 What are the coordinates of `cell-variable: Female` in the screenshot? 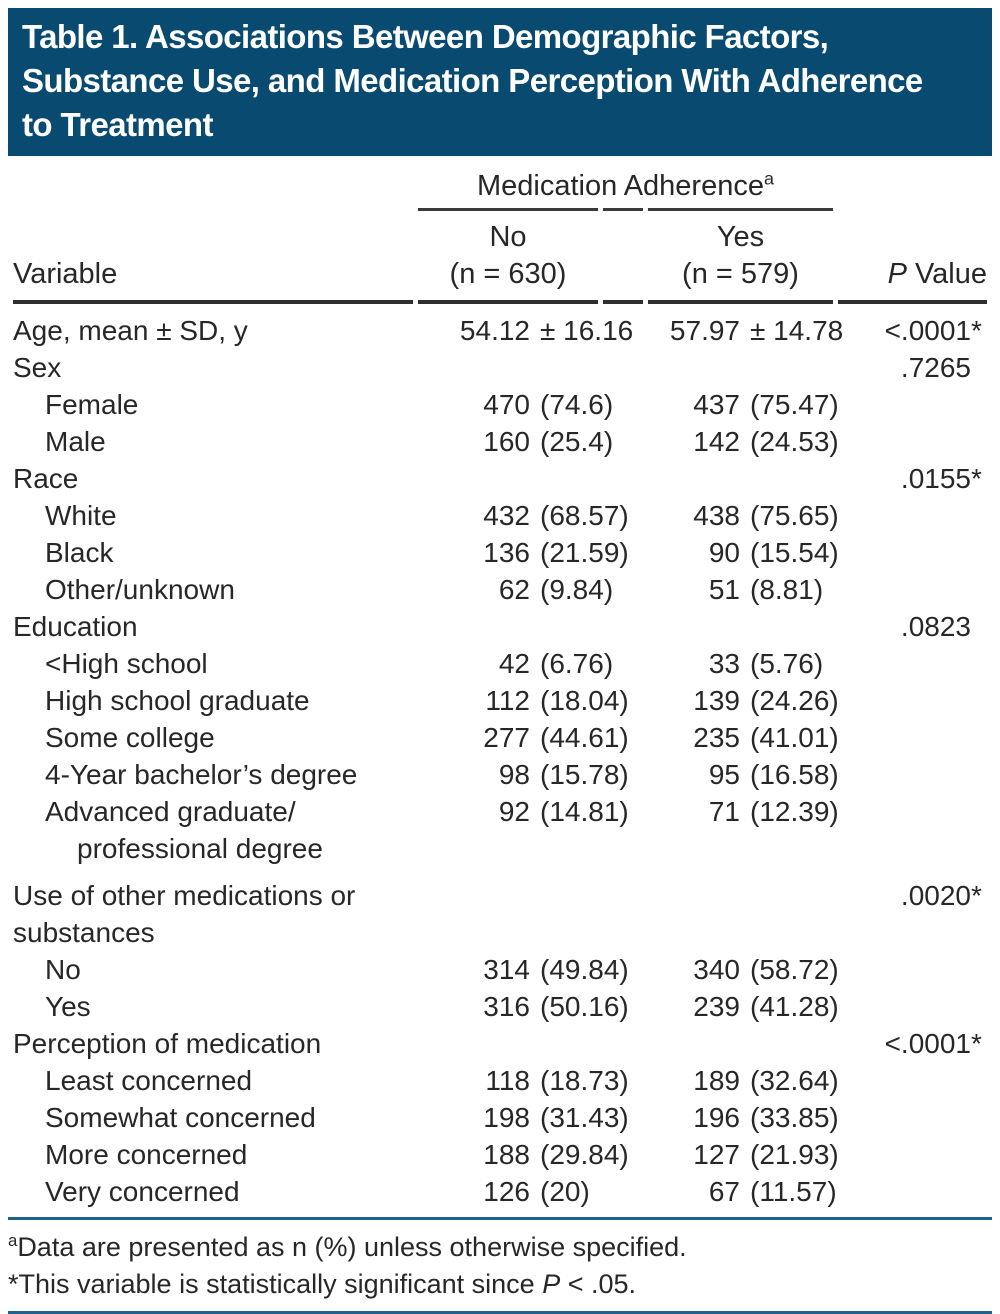 It's located at (213, 404).